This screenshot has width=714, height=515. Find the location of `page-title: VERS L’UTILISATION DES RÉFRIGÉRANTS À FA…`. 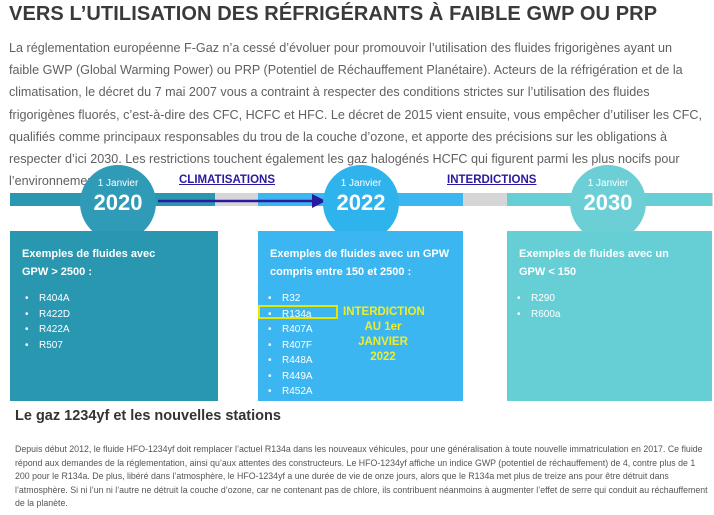

page-title: VERS L’UTILISATION DES RÉFRIGÉRANTS À FA… is located at coordinates (333, 14).